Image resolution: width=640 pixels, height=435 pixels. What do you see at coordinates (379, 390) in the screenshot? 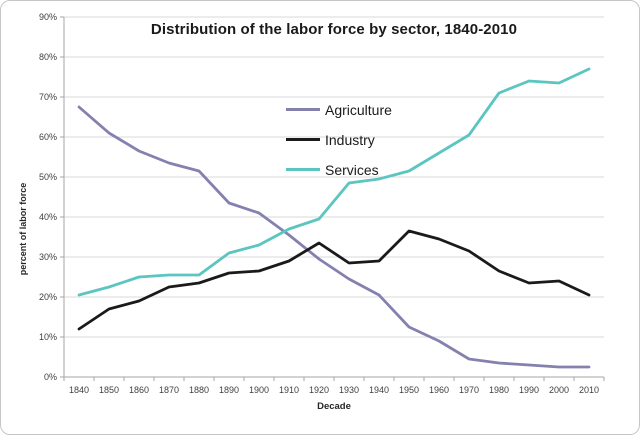
I see `svg-text: 1940` at bounding box center [379, 390].